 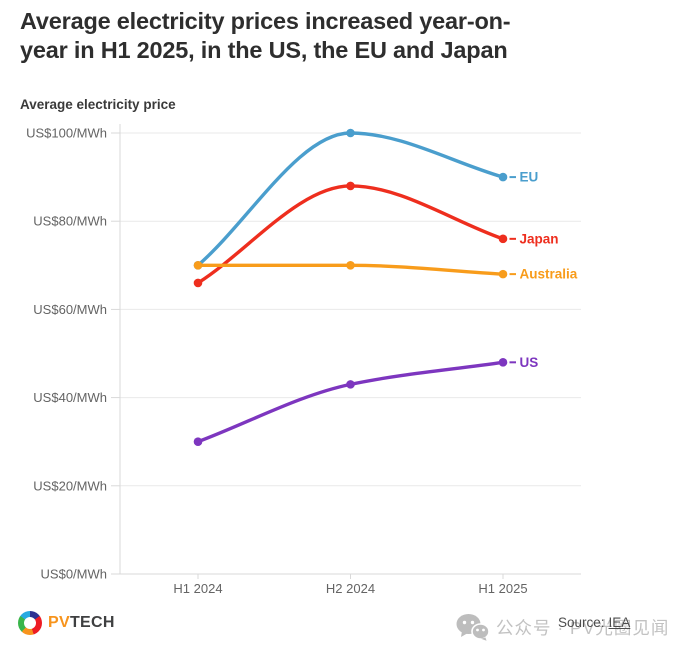 What do you see at coordinates (549, 274) in the screenshot?
I see `series-label-australia: Australia` at bounding box center [549, 274].